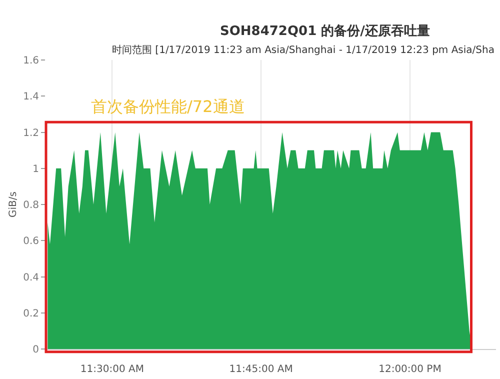  Describe the element at coordinates (31, 205) in the screenshot. I see `y-tick-label: 0.8` at that location.